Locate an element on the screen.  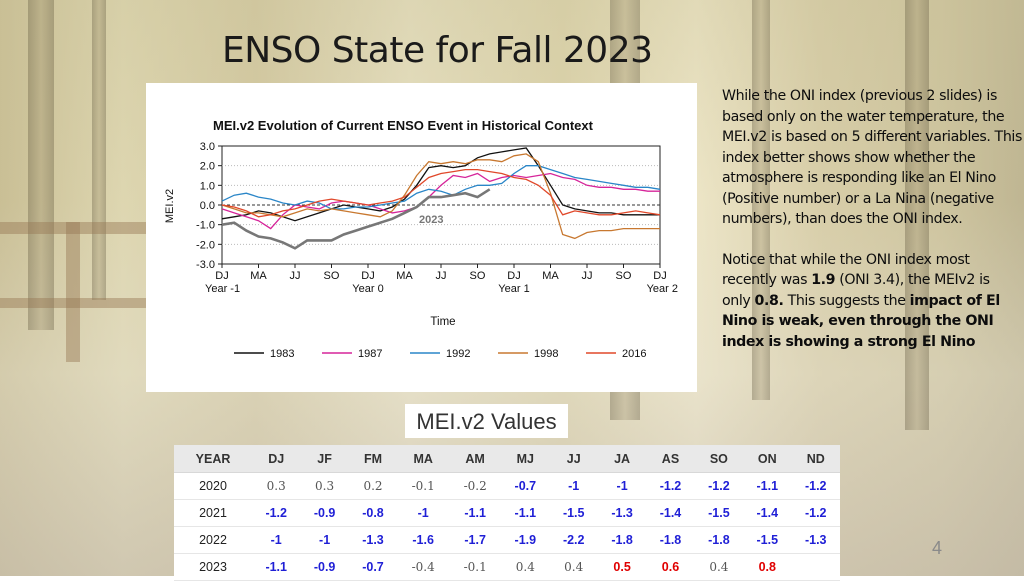
col-header-so: SO is located at coordinates (719, 459).